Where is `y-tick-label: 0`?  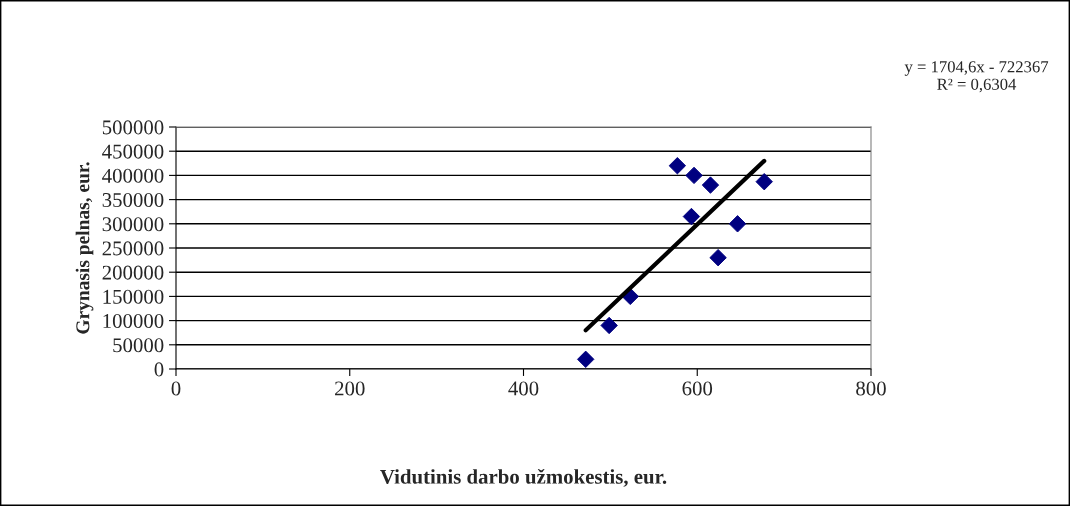 y-tick-label: 0 is located at coordinates (159, 369).